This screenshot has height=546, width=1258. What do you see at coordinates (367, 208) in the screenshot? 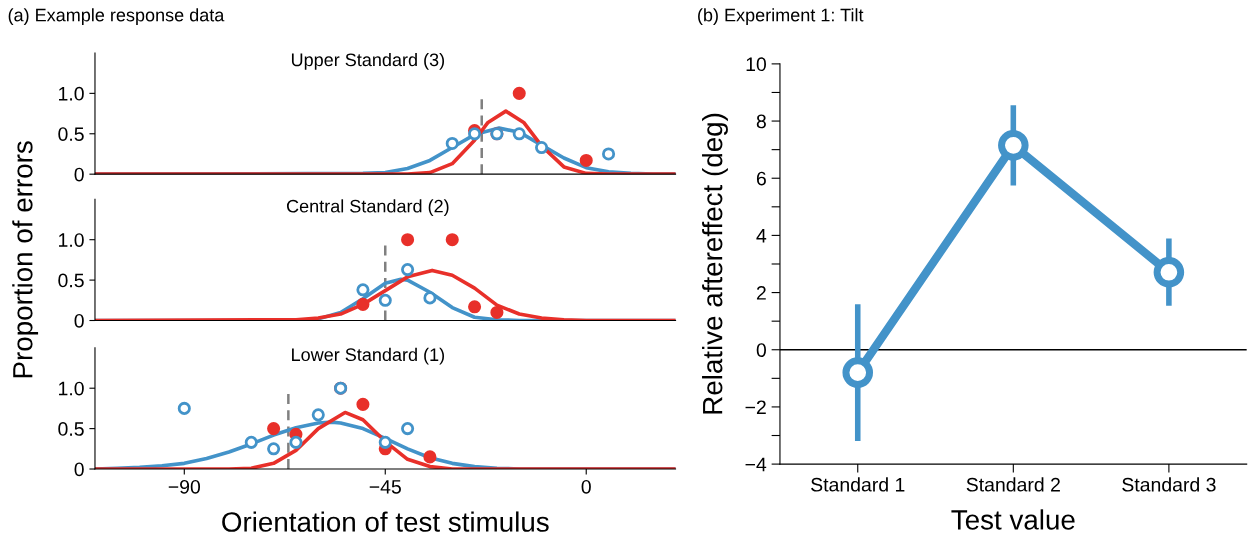
I see `chart-subtitle: Central Standard (2)` at bounding box center [367, 208].